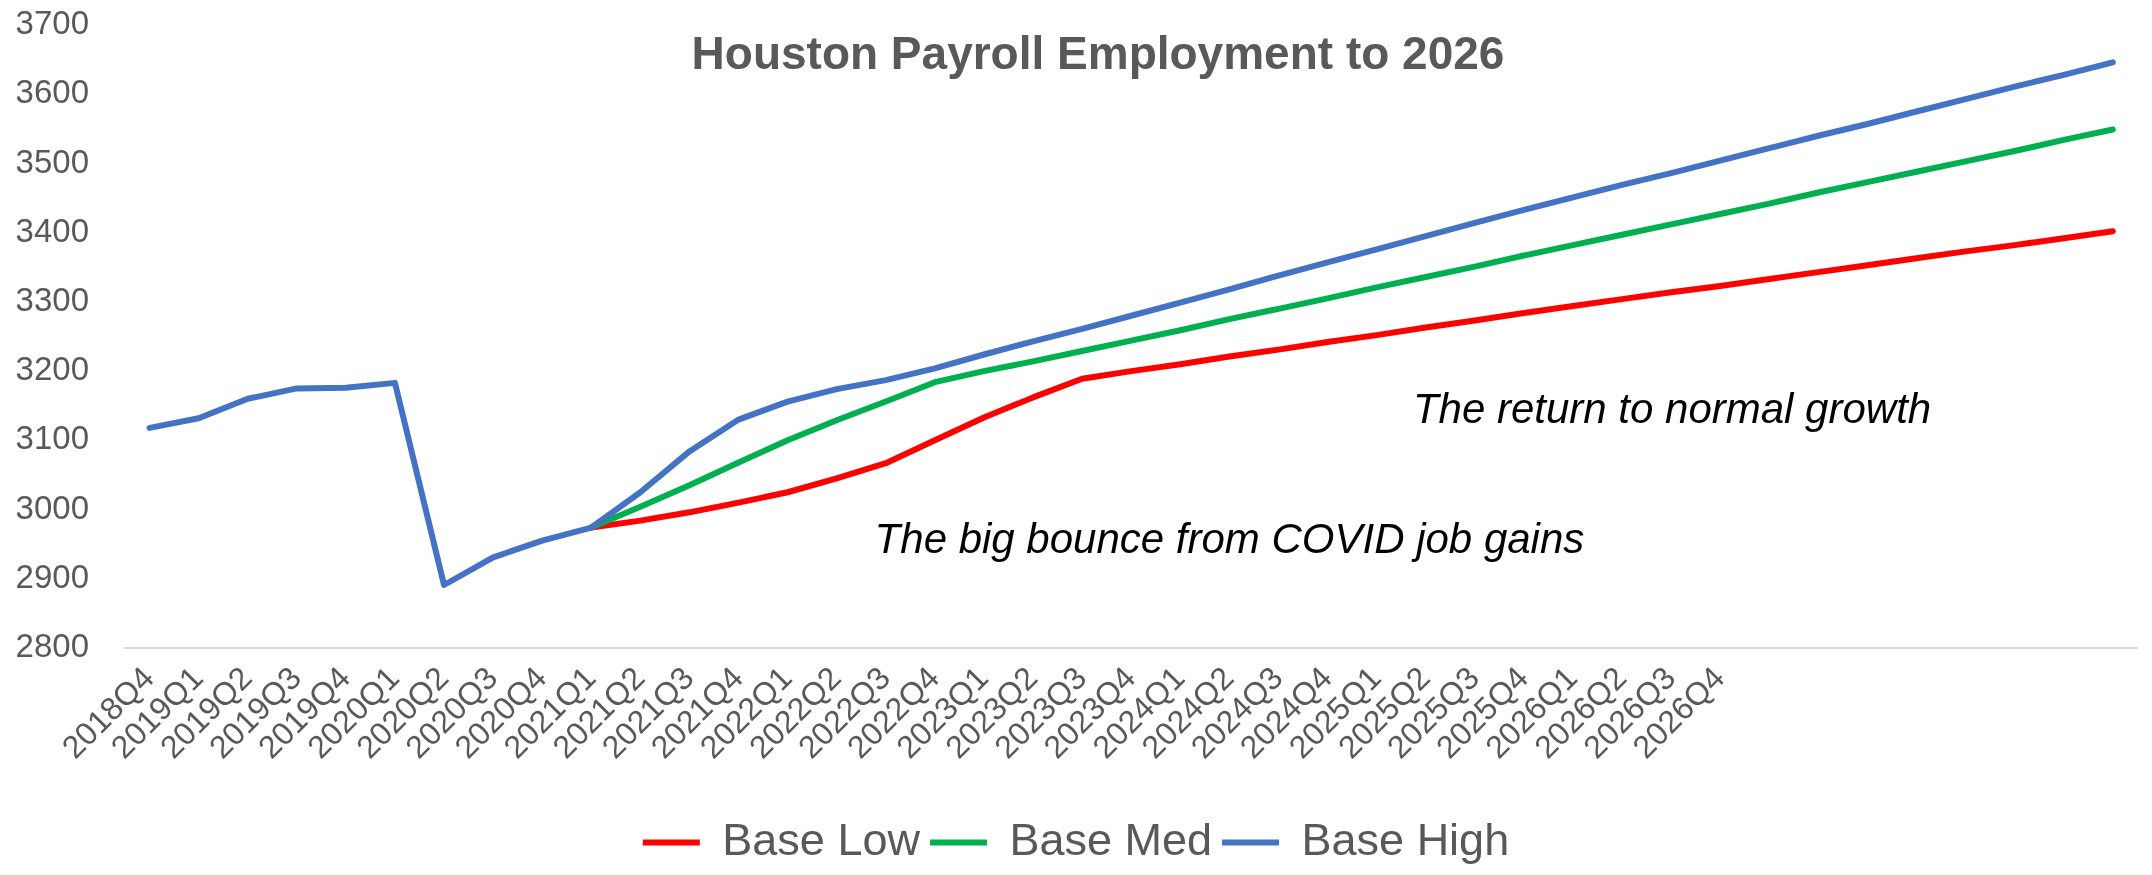 The height and width of the screenshot is (875, 2152). What do you see at coordinates (1111, 839) in the screenshot?
I see `legend-label: Base Med` at bounding box center [1111, 839].